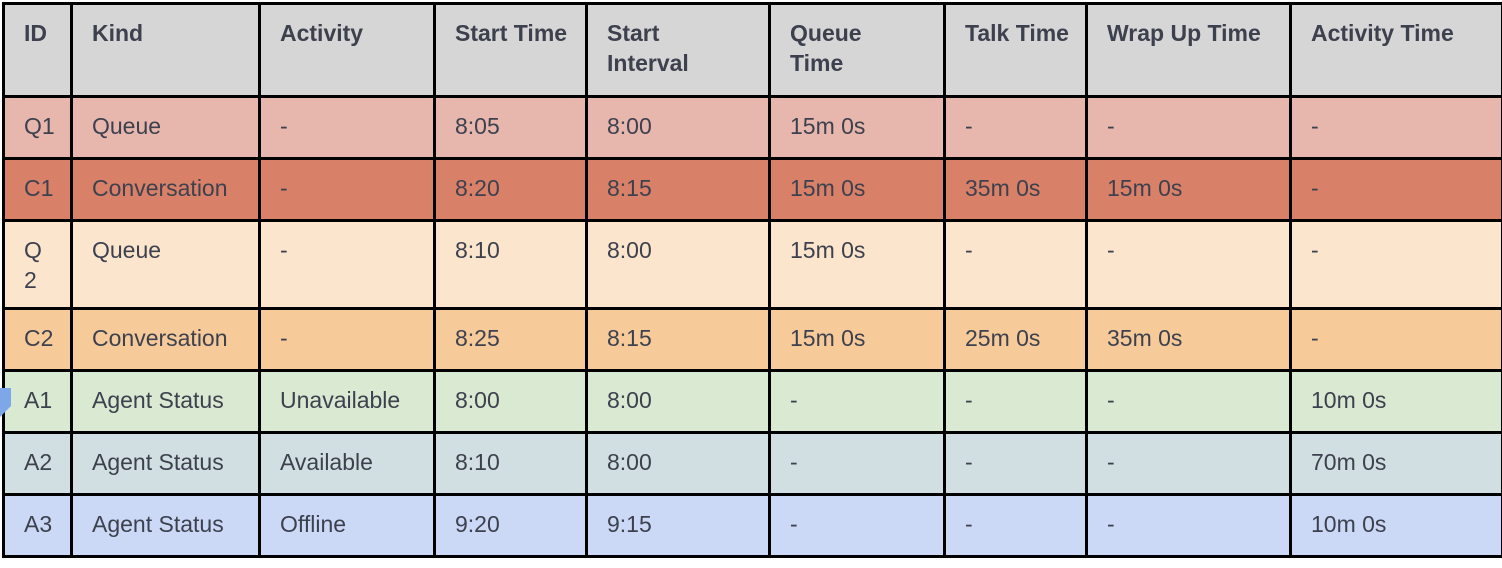  Describe the element at coordinates (510, 127) in the screenshot. I see `table-cell: 8:05` at that location.